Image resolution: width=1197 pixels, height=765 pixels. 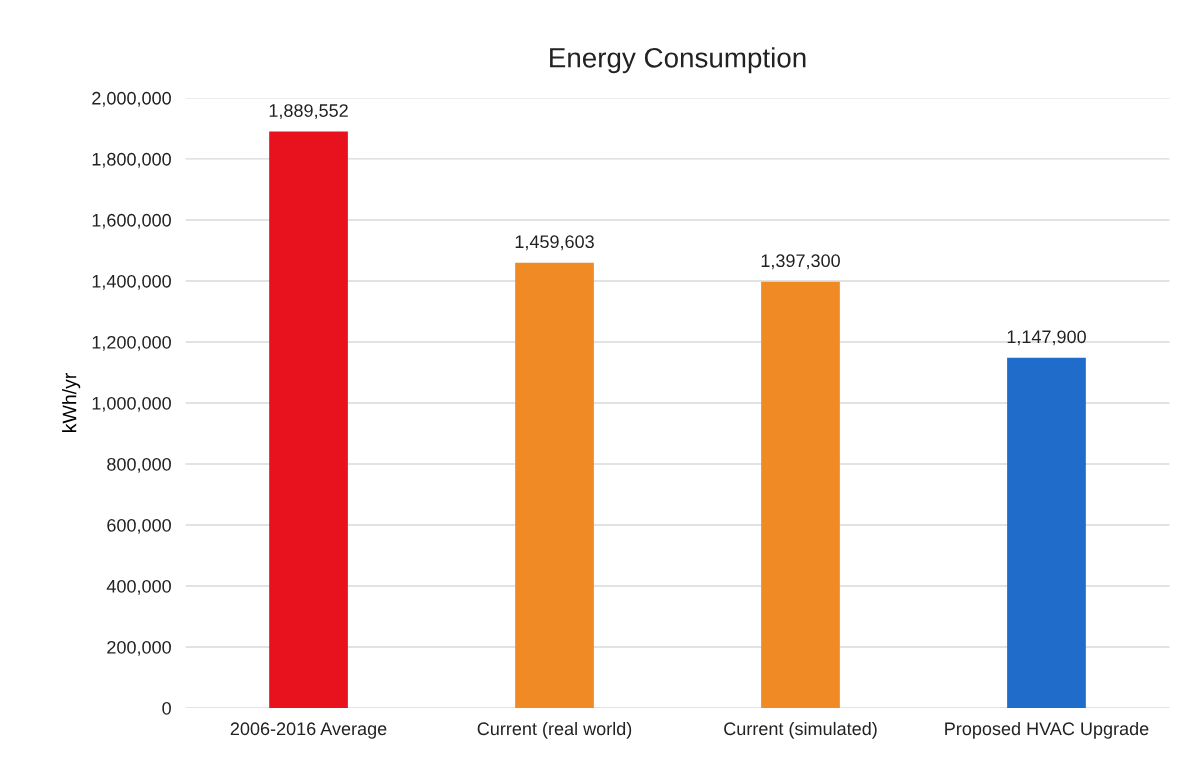 I want to click on y-tick-label: 0, so click(x=166, y=708).